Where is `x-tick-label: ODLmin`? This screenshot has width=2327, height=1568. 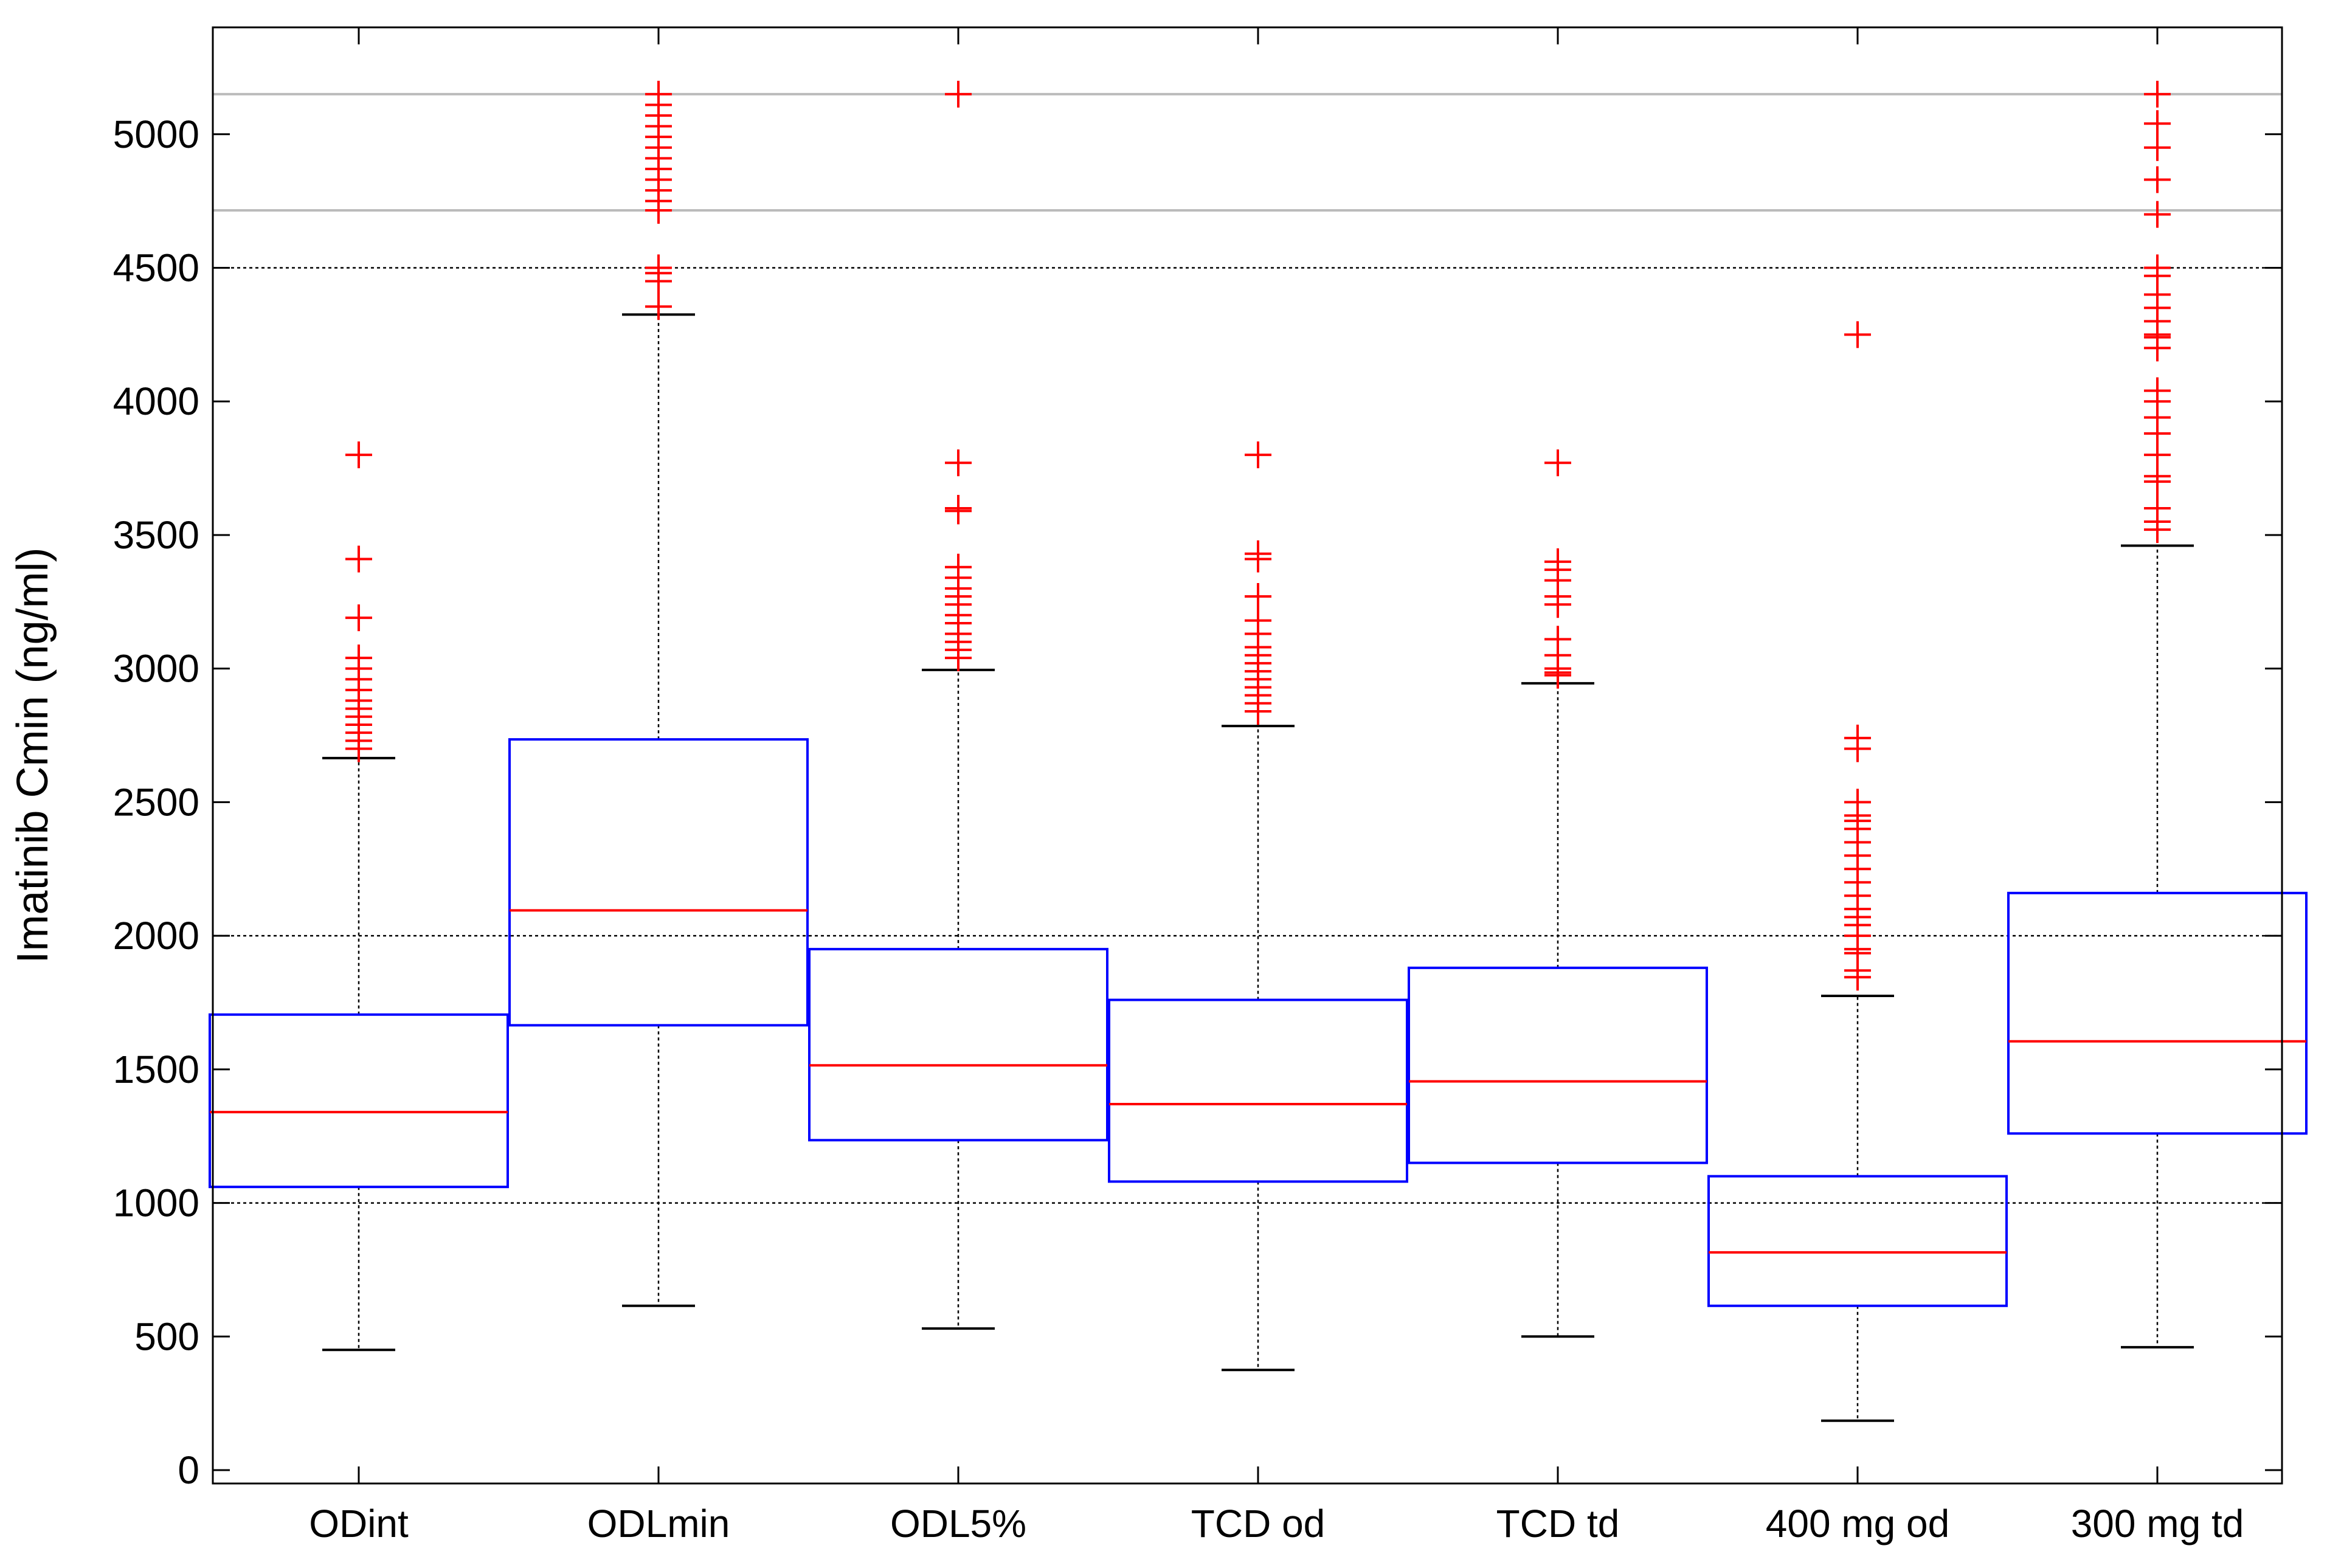 x-tick-label: ODLmin is located at coordinates (658, 1524).